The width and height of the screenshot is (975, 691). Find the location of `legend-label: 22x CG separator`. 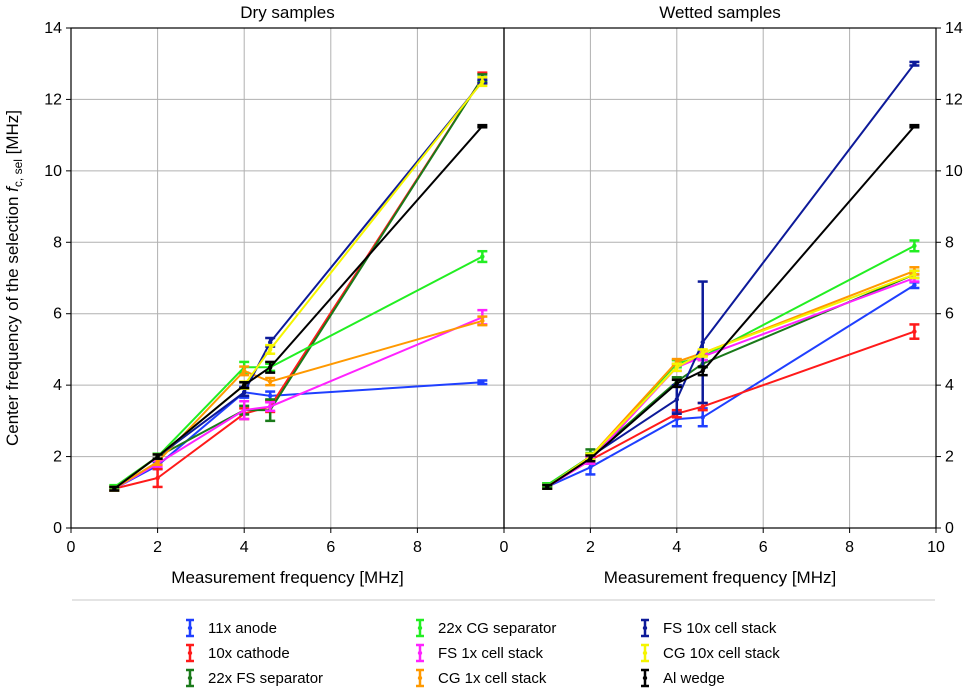

legend-label: 22x CG separator is located at coordinates (497, 628).